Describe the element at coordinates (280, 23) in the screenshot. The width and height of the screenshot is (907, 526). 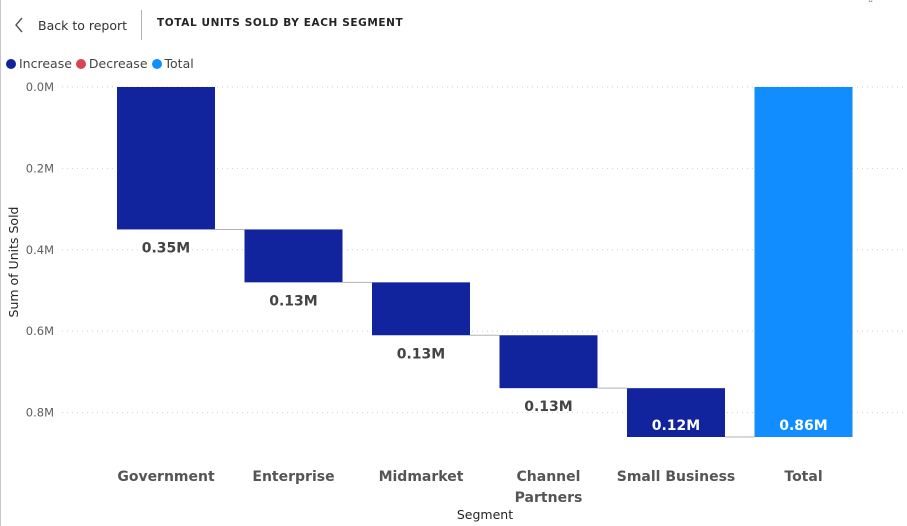
I see `page-title: TOTAL UNITS SOLD BY EACH SEGMENT` at that location.